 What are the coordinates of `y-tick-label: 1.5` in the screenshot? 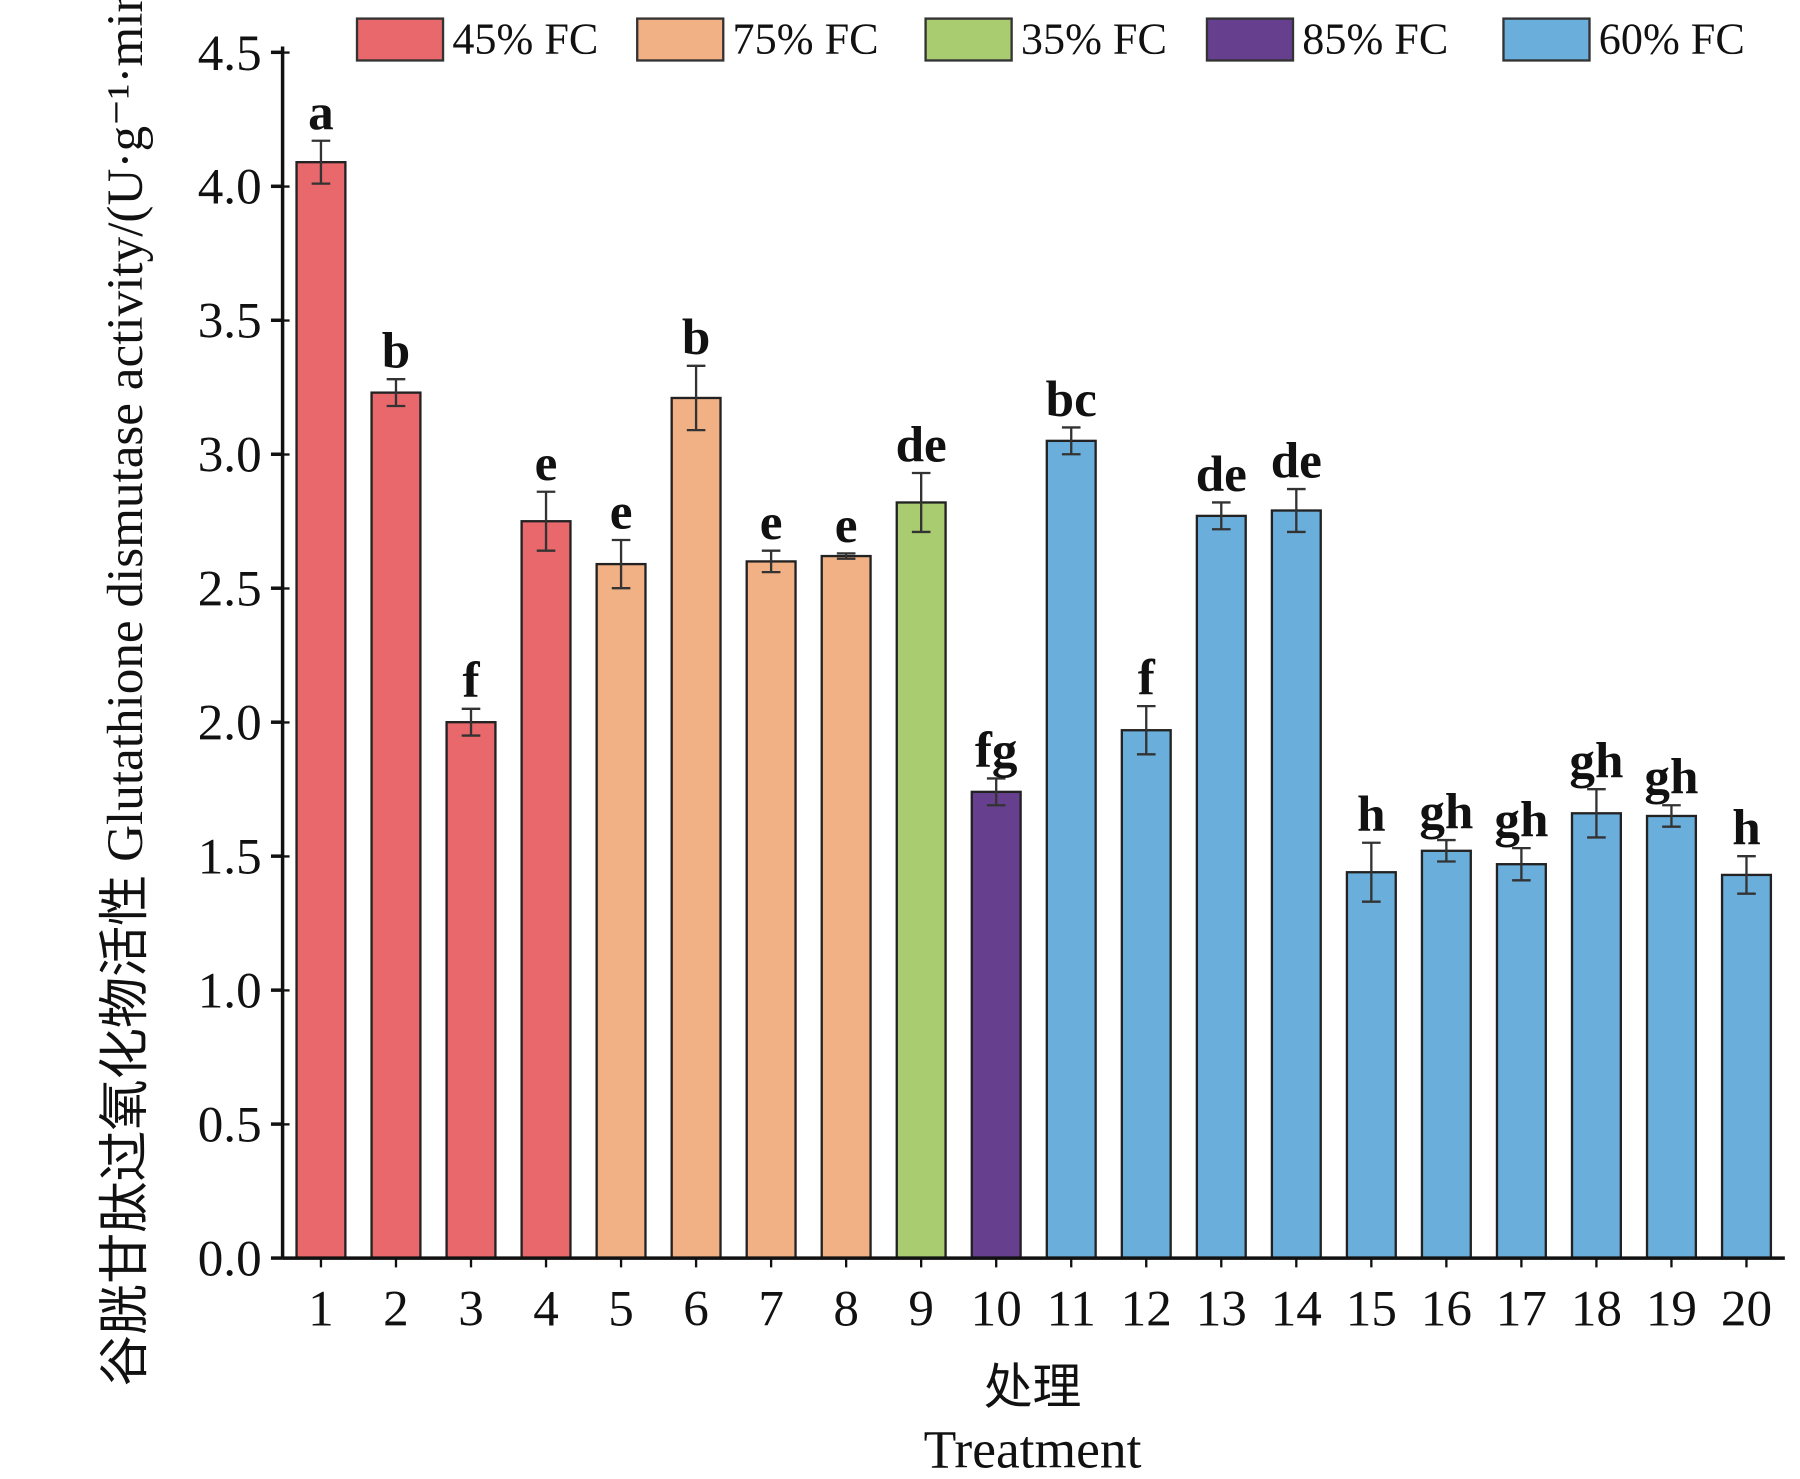 It's located at (230, 857).